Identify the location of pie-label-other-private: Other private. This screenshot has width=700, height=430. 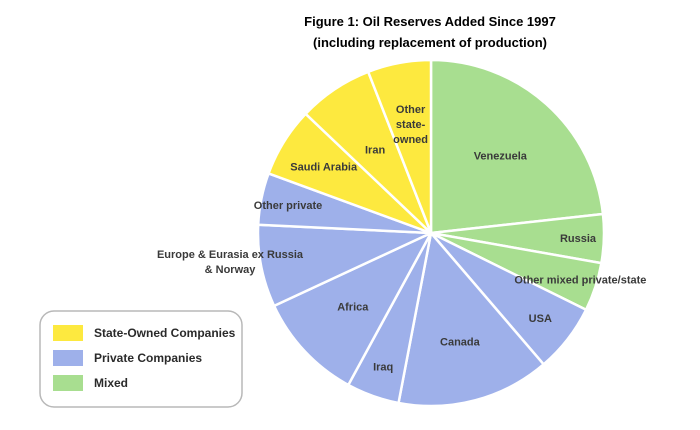
(288, 206).